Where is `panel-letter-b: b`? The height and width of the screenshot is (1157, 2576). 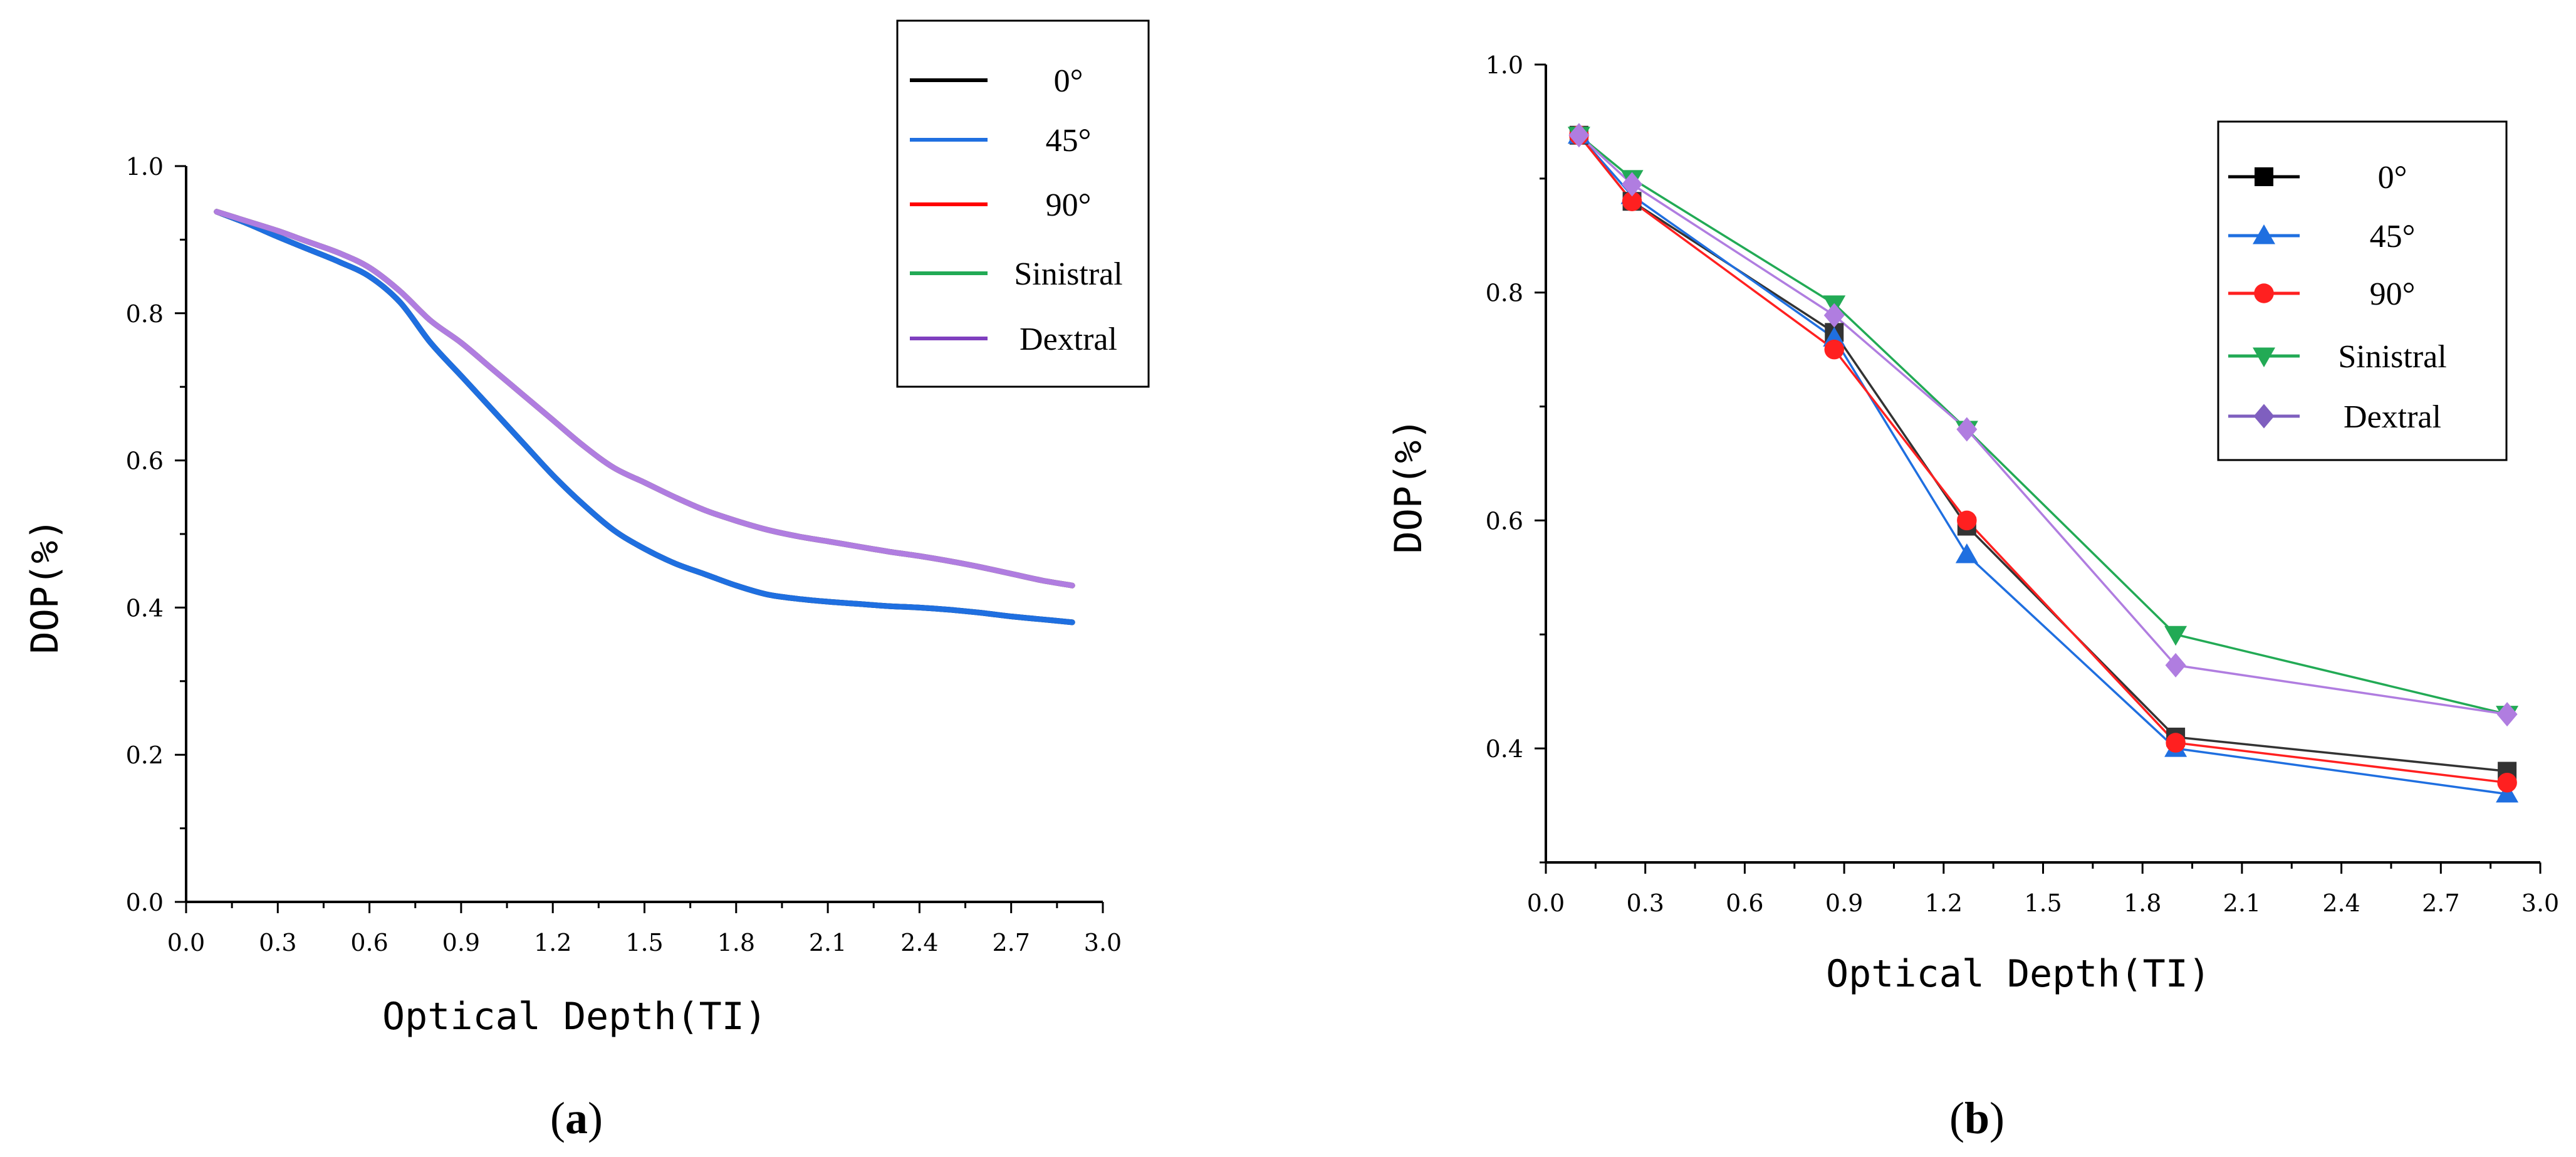
panel-letter-b: b is located at coordinates (1976, 1118).